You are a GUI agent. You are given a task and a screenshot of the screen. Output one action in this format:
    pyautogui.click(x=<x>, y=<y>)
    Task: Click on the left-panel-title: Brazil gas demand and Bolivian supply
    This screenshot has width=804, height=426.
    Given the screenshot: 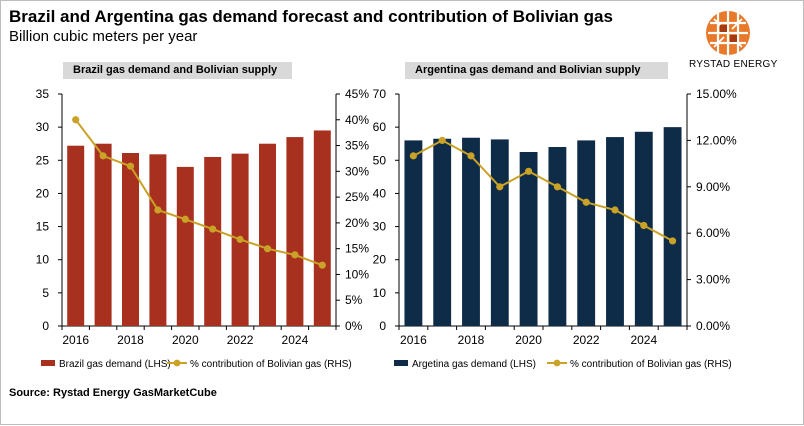 What is the action you would take?
    pyautogui.click(x=177, y=70)
    